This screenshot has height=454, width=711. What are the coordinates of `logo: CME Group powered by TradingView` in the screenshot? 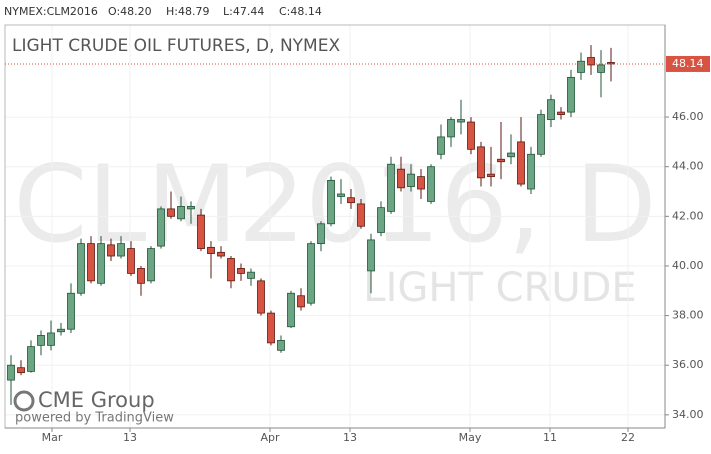 It's located at (93, 407).